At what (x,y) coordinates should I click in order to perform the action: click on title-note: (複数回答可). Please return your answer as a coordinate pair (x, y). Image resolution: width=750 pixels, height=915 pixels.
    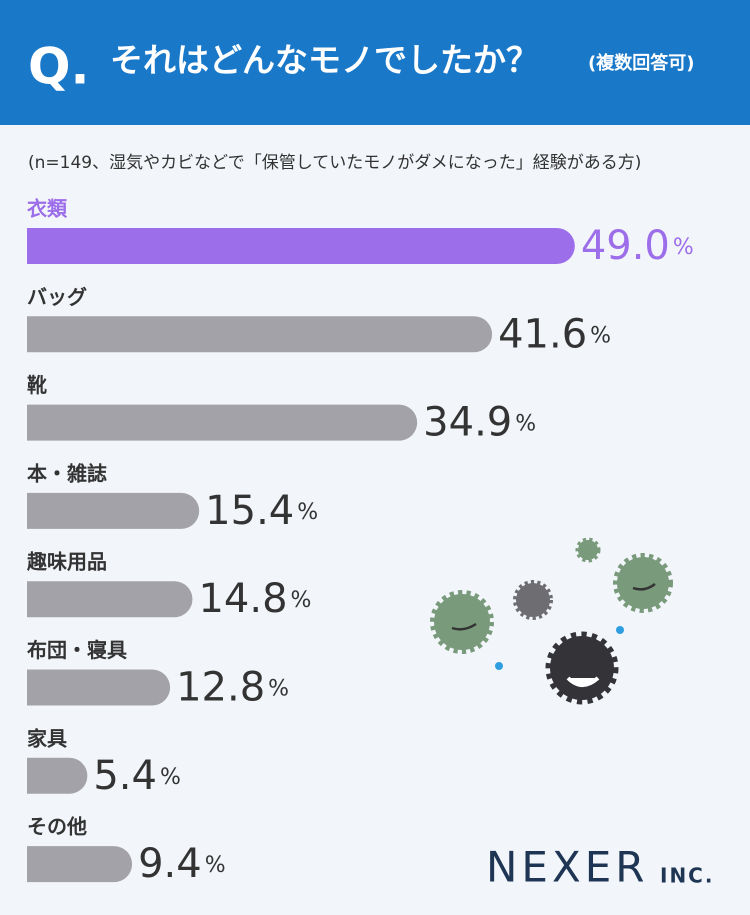
    Looking at the image, I should click on (641, 63).